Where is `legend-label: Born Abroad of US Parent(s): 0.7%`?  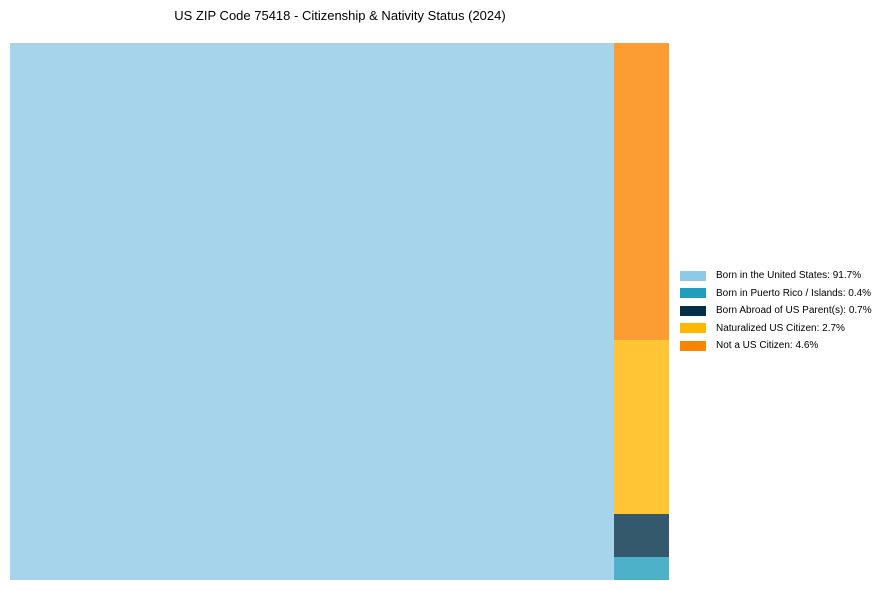 legend-label: Born Abroad of US Parent(s): 0.7% is located at coordinates (794, 311).